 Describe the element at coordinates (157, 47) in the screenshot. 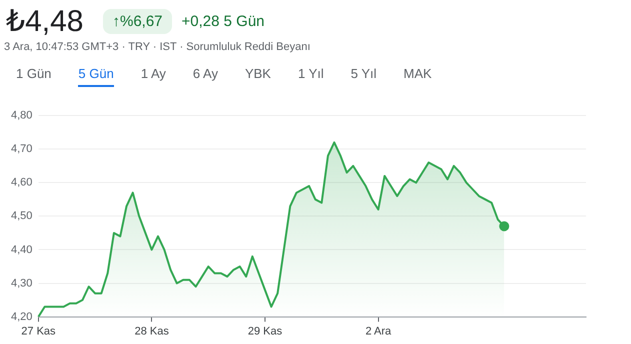

I see `chart-subtitle: 3 Ara, 10:47:53 GMT+3 · TRY · IST · Sorumluluk Reddi Beyanı` at that location.